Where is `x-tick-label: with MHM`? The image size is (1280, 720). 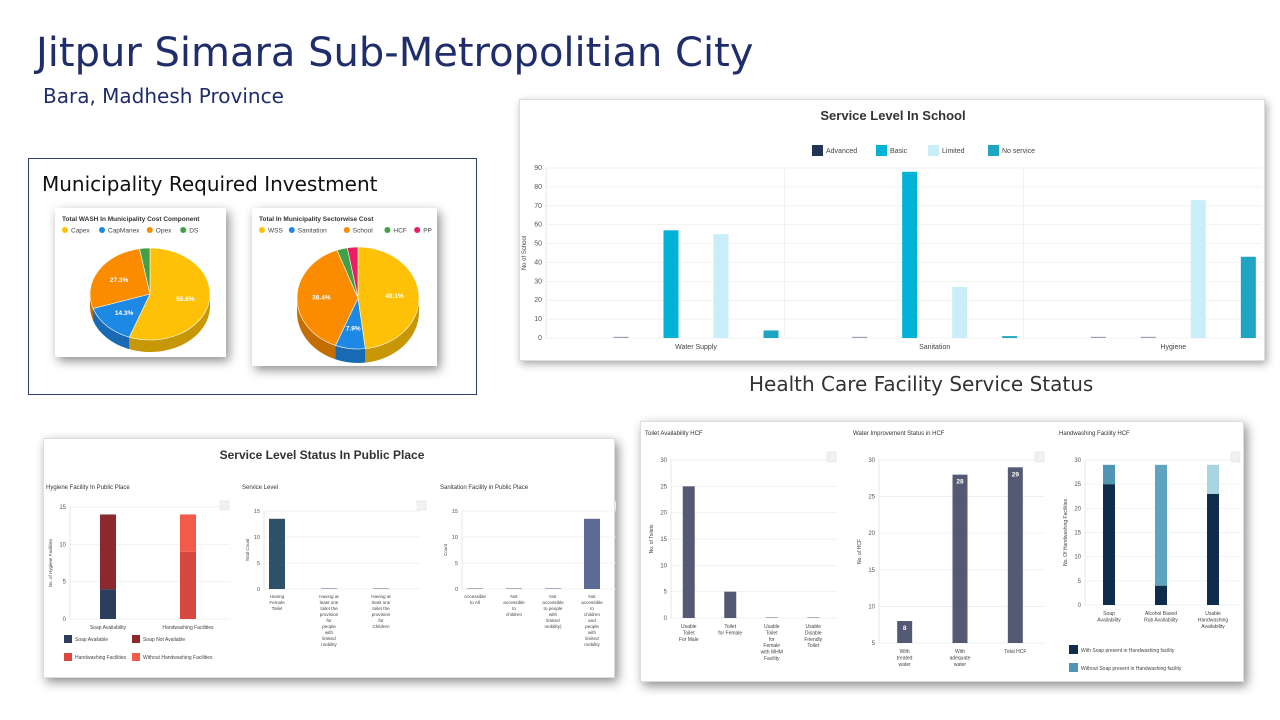
x-tick-label: with MHM is located at coordinates (772, 653).